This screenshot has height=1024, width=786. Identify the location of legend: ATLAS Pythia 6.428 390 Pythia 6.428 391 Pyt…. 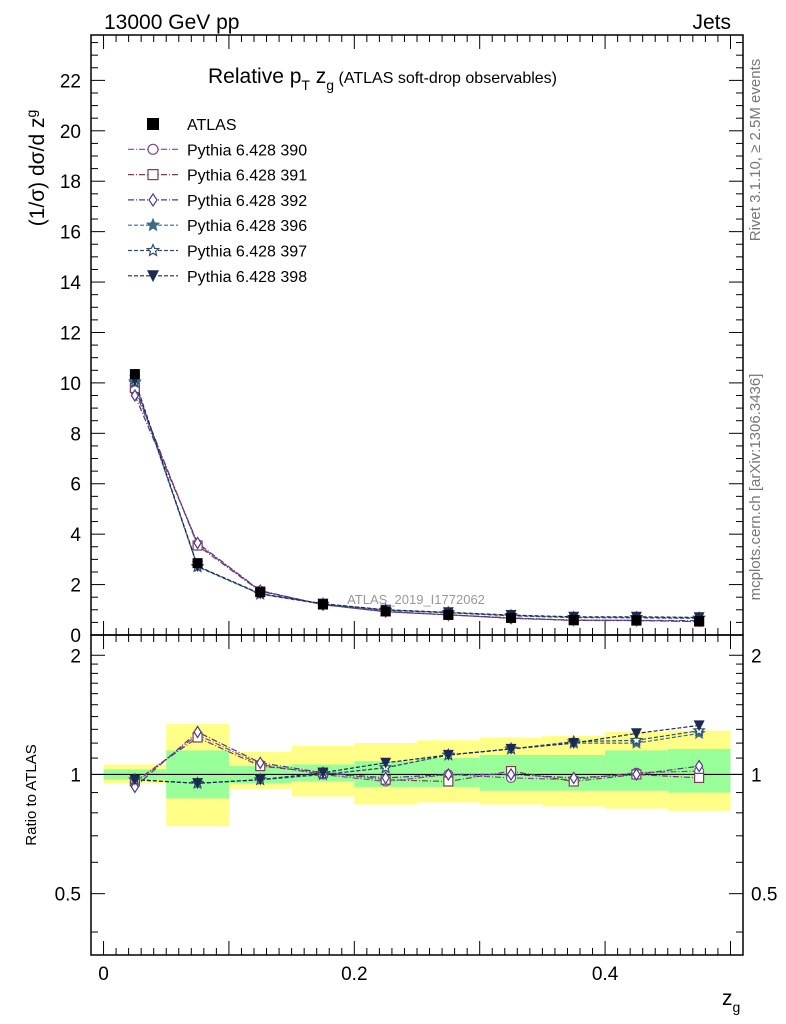
(217, 201).